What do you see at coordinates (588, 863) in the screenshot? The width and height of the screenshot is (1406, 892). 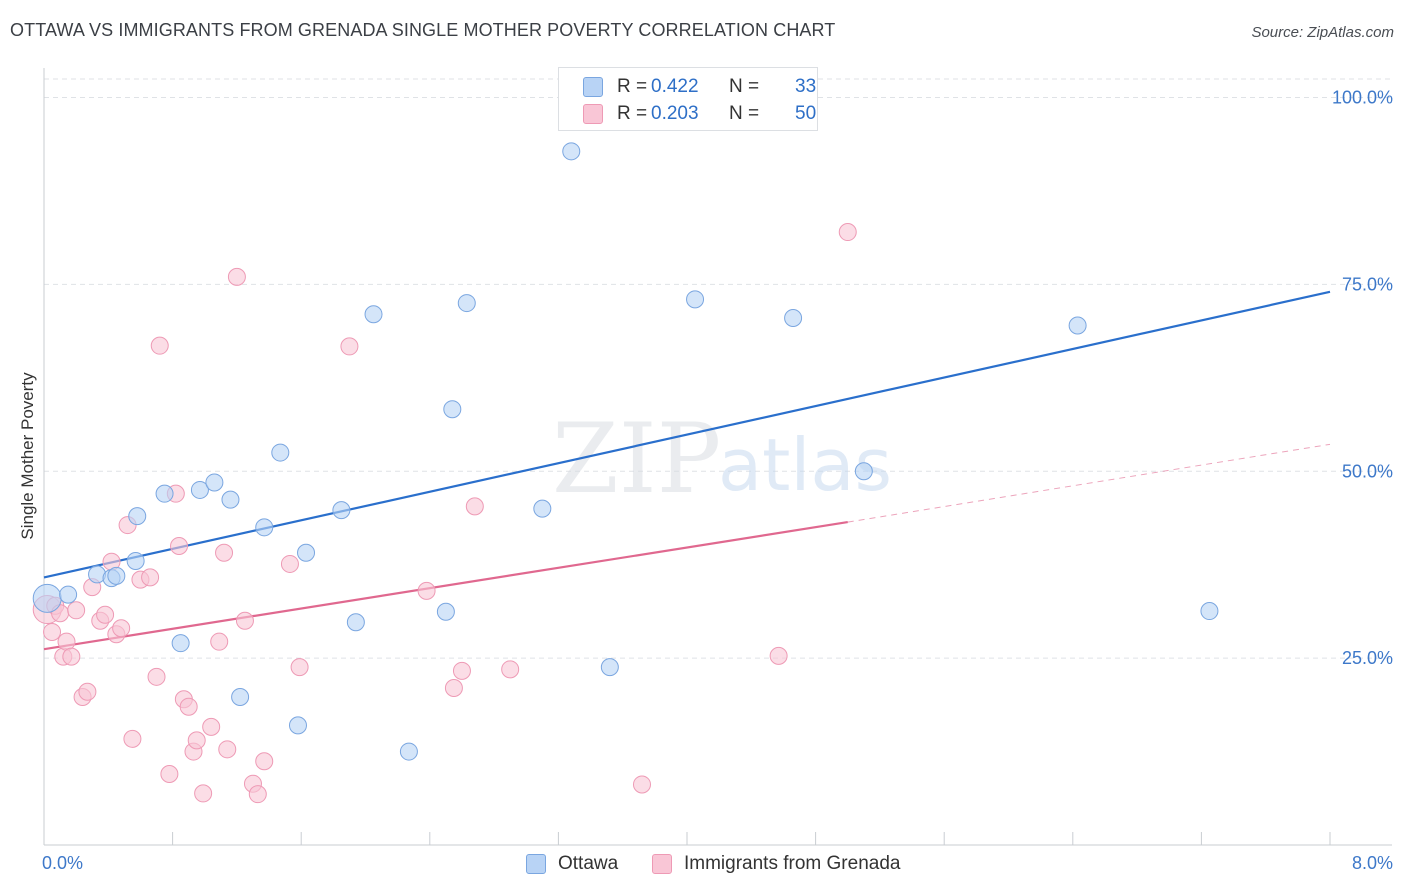 I see `bottom-legend-label: Ottawa` at bounding box center [588, 863].